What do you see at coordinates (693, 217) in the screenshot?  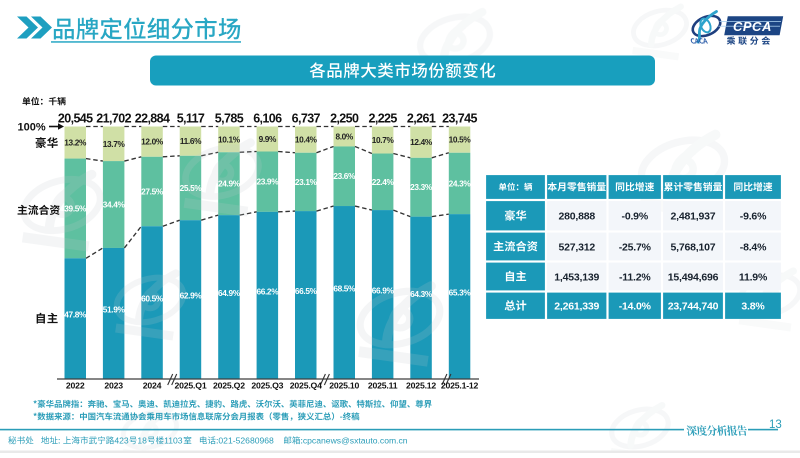 I see `svg-text: 2,481,937` at bounding box center [693, 217].